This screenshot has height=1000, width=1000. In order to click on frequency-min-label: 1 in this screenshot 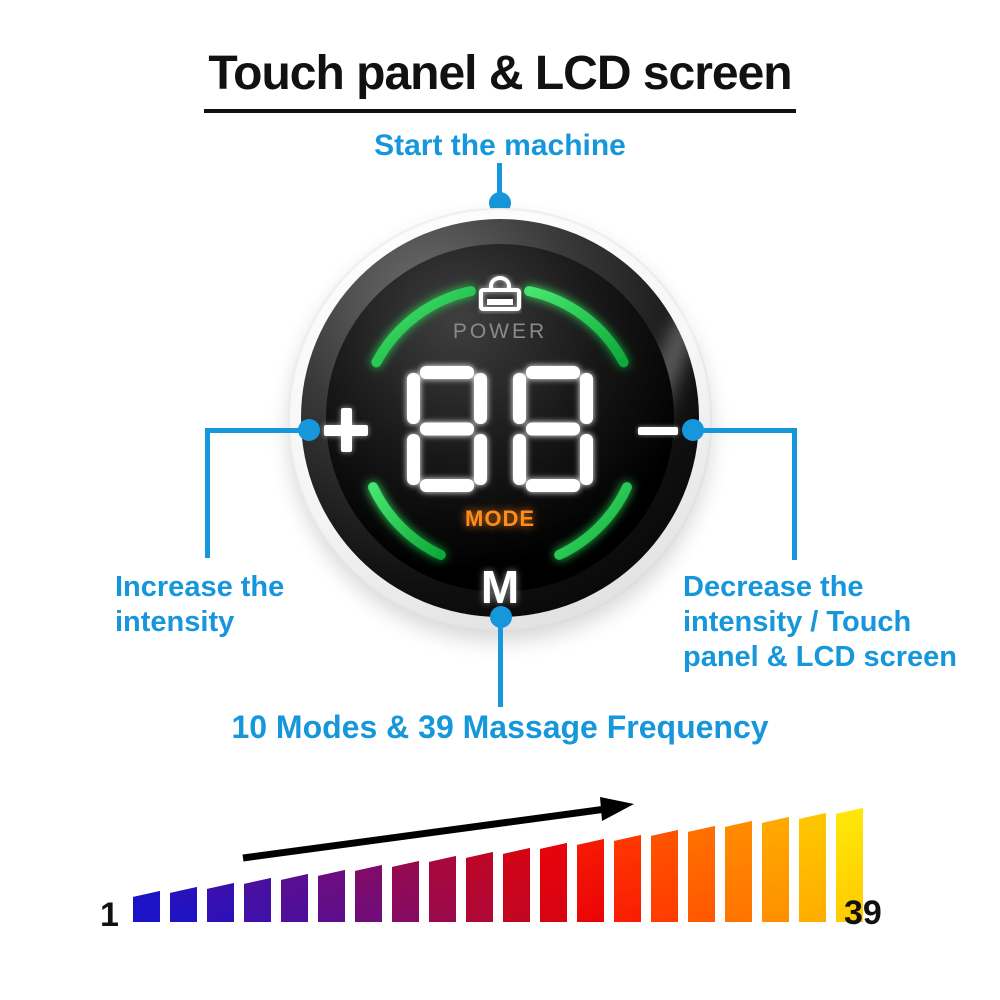, I will do `click(109, 915)`.